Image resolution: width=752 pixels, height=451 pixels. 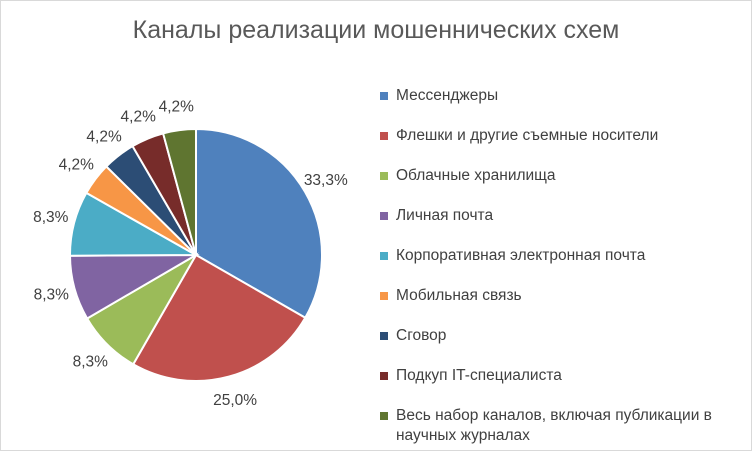 I want to click on chart-title: Каналы реализации мошеннических схем, so click(x=376, y=30).